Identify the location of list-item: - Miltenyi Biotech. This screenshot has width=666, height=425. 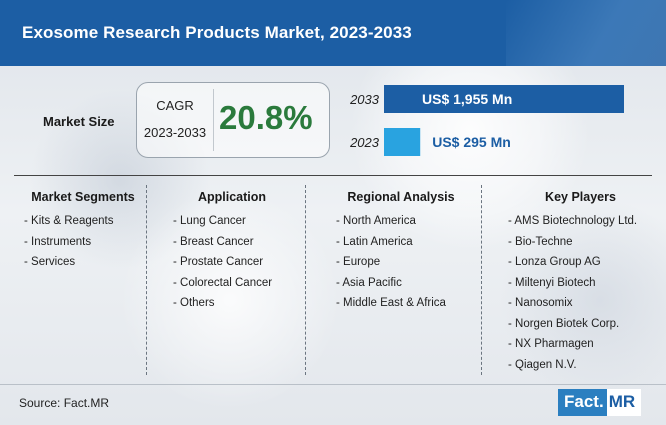
(552, 282).